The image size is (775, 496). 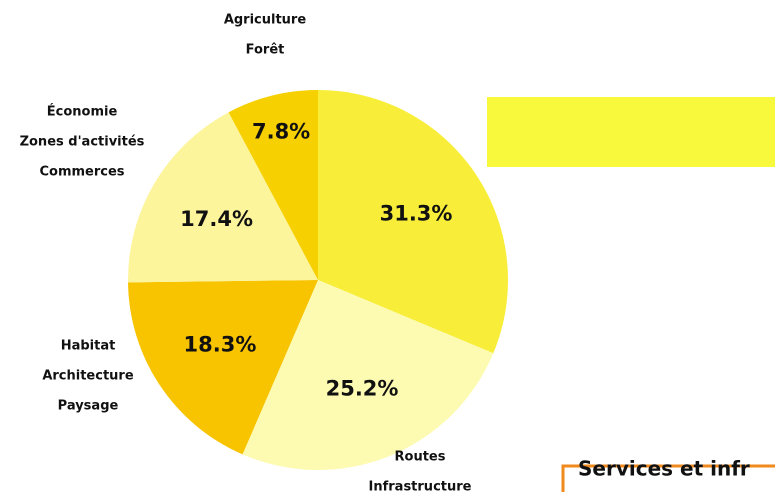 What do you see at coordinates (88, 376) in the screenshot?
I see `category-label: Architecture` at bounding box center [88, 376].